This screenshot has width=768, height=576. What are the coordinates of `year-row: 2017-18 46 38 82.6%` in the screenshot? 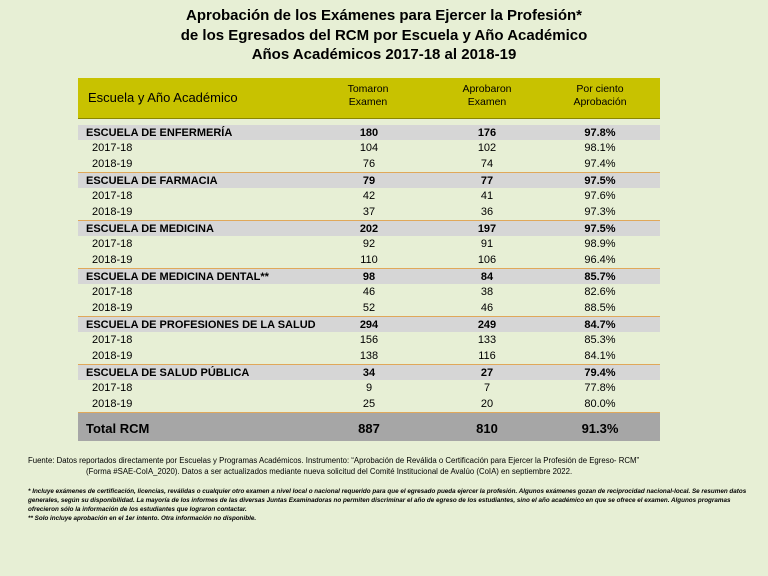 It's located at (369, 292).